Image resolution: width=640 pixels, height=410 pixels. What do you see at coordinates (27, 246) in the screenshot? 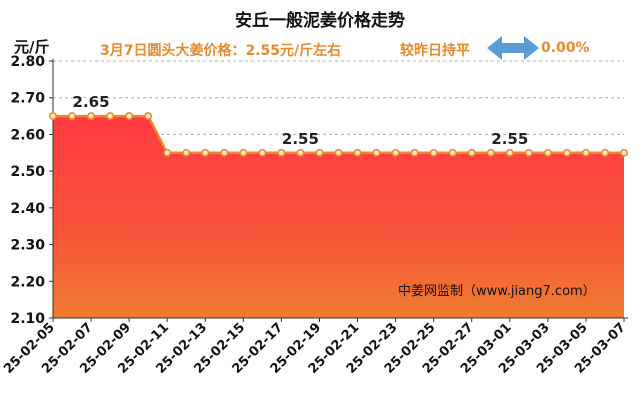
I see `y-tick-label: 2.30` at bounding box center [27, 246].